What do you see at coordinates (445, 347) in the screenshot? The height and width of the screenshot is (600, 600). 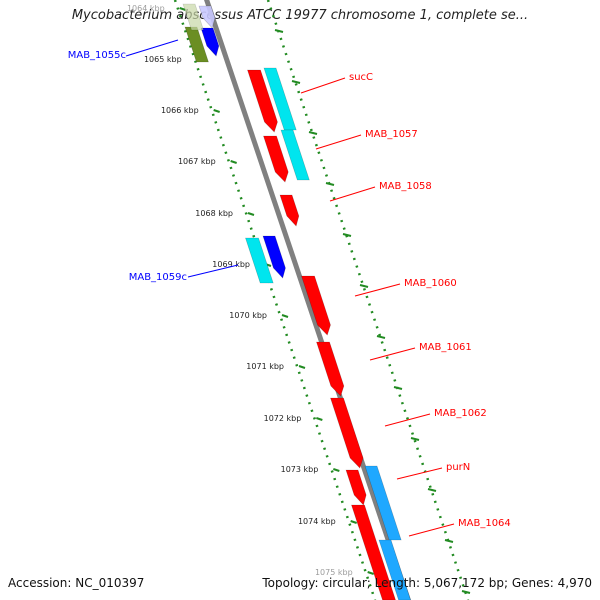 I see `gene-label: MAB_1061` at bounding box center [445, 347].